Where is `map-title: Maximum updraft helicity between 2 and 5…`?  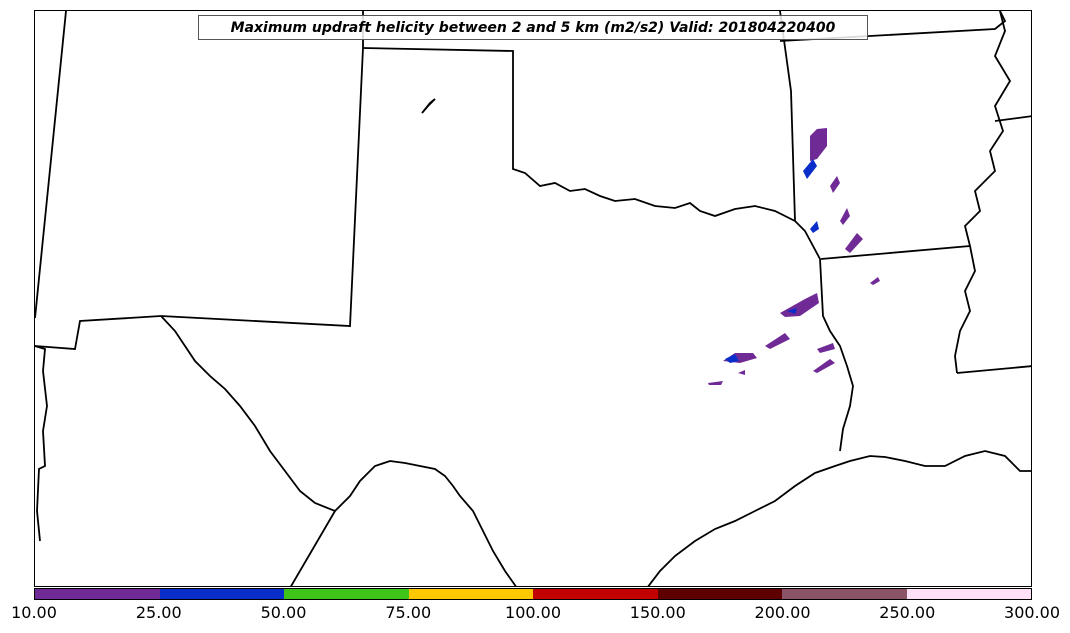
map-title: Maximum updraft helicity between 2 and 5… is located at coordinates (533, 27).